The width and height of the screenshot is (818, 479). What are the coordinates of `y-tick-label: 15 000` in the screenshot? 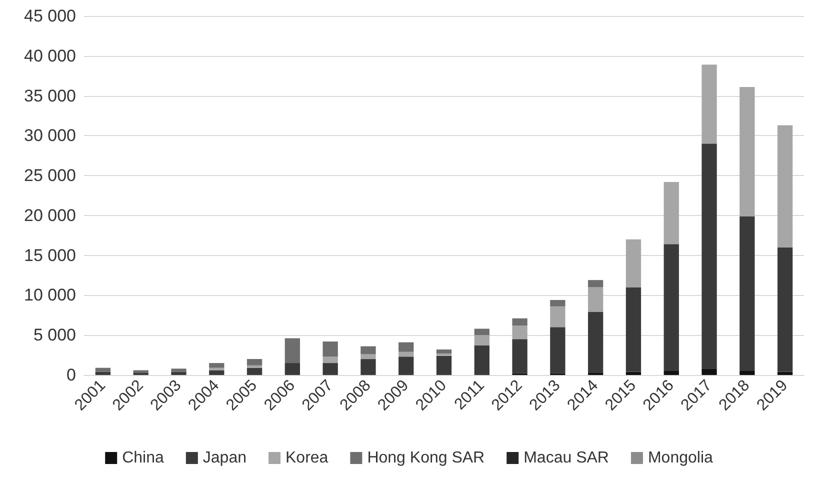 It's located at (50, 255).